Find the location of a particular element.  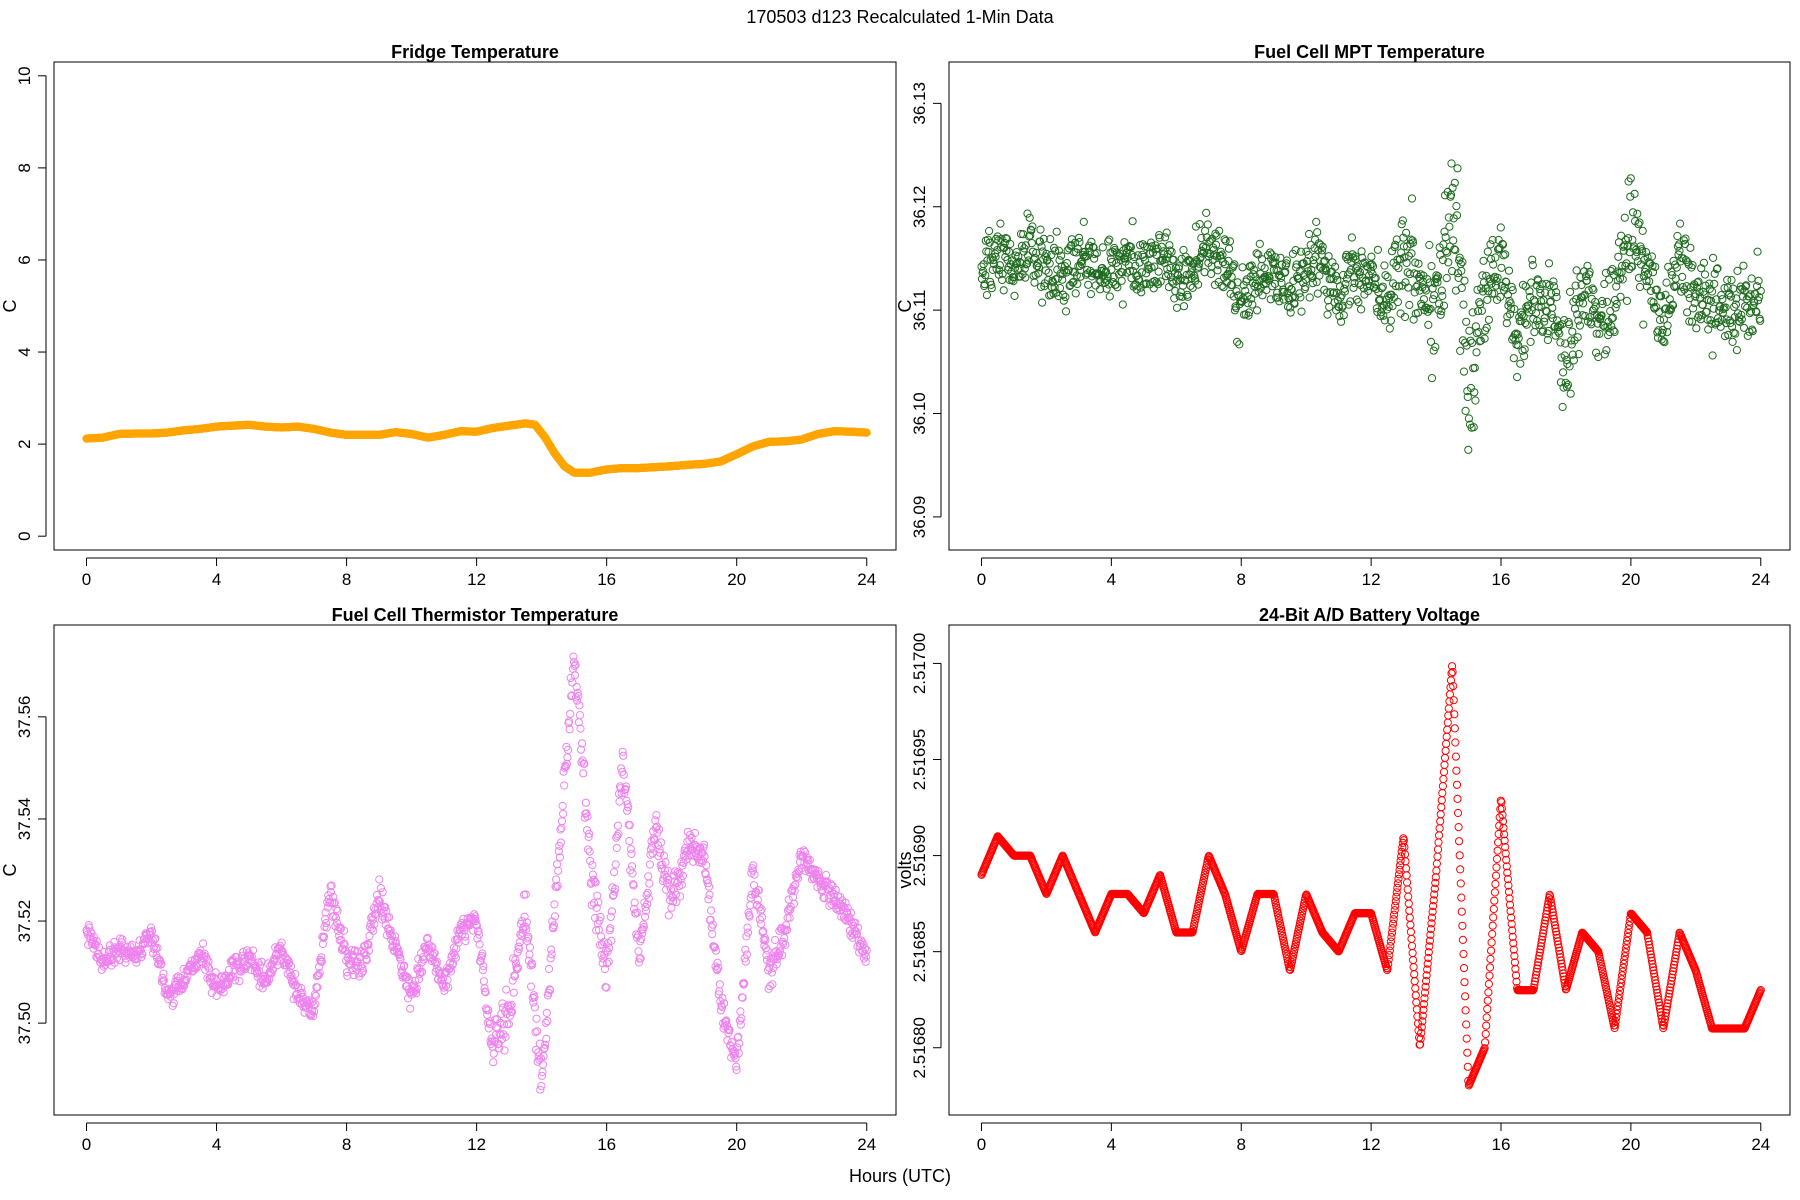

y-axis-label: C is located at coordinates (905, 306).